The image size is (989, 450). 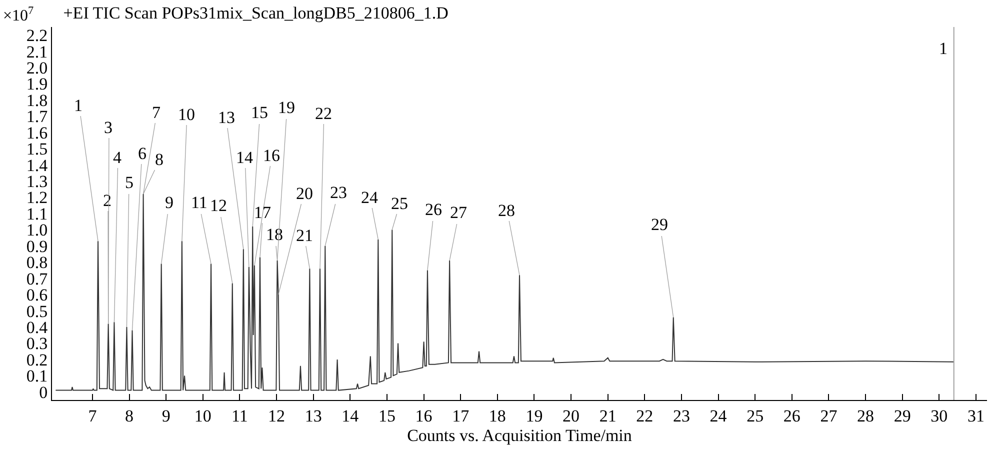 What do you see at coordinates (519, 435) in the screenshot?
I see `x-axis-title: Counts vs. Acquisition Time/min` at bounding box center [519, 435].